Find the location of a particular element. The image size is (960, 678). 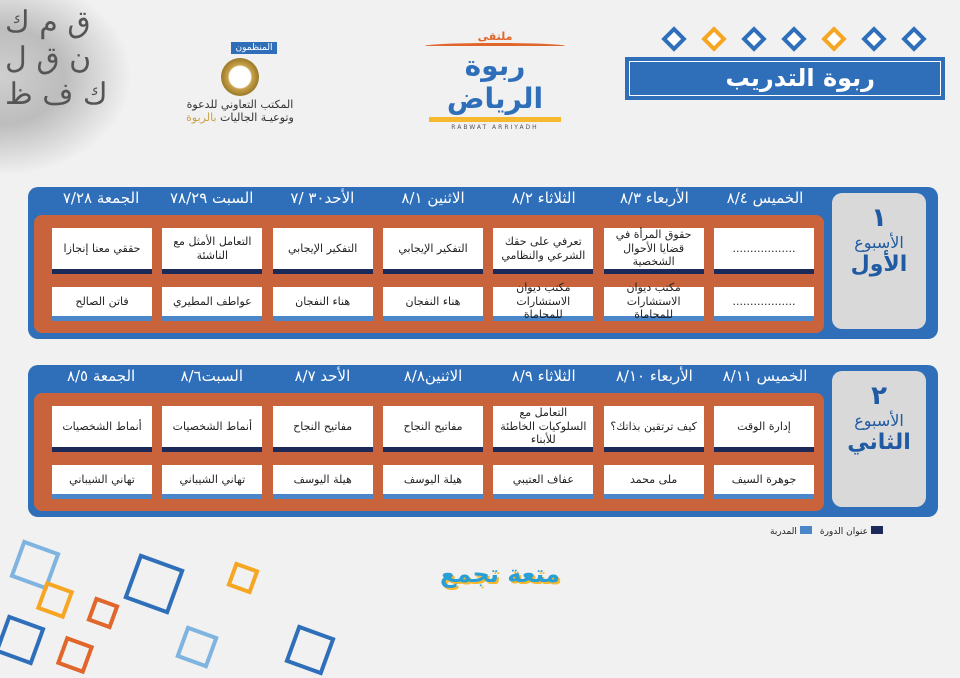

legend-item-course-title: عنوان الدورة is located at coordinates (851, 531).